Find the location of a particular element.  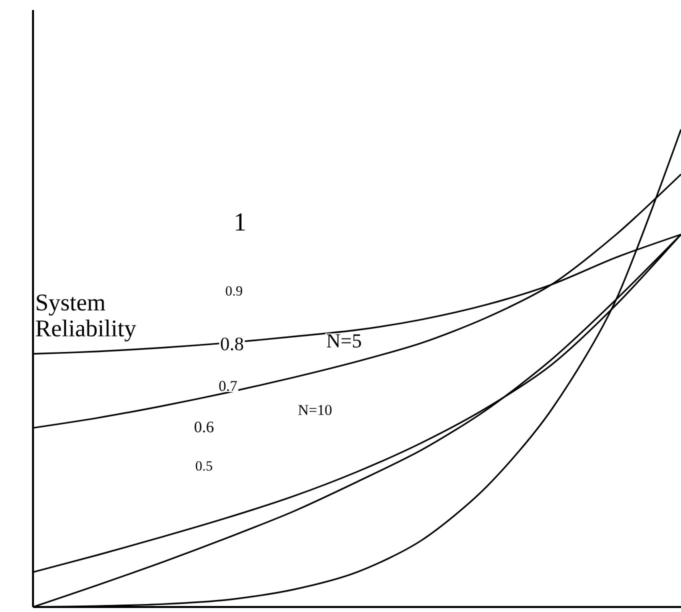

annotation: 0.5 is located at coordinates (204, 466).